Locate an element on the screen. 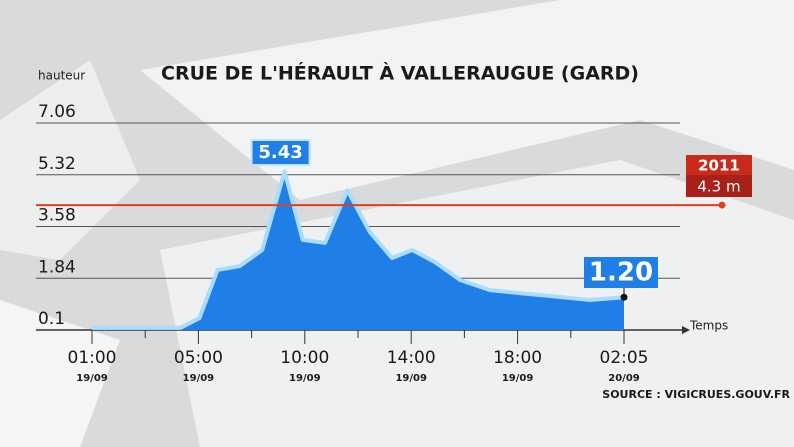 This screenshot has width=794, height=447. x-tick-label: 05:00 is located at coordinates (198, 358).